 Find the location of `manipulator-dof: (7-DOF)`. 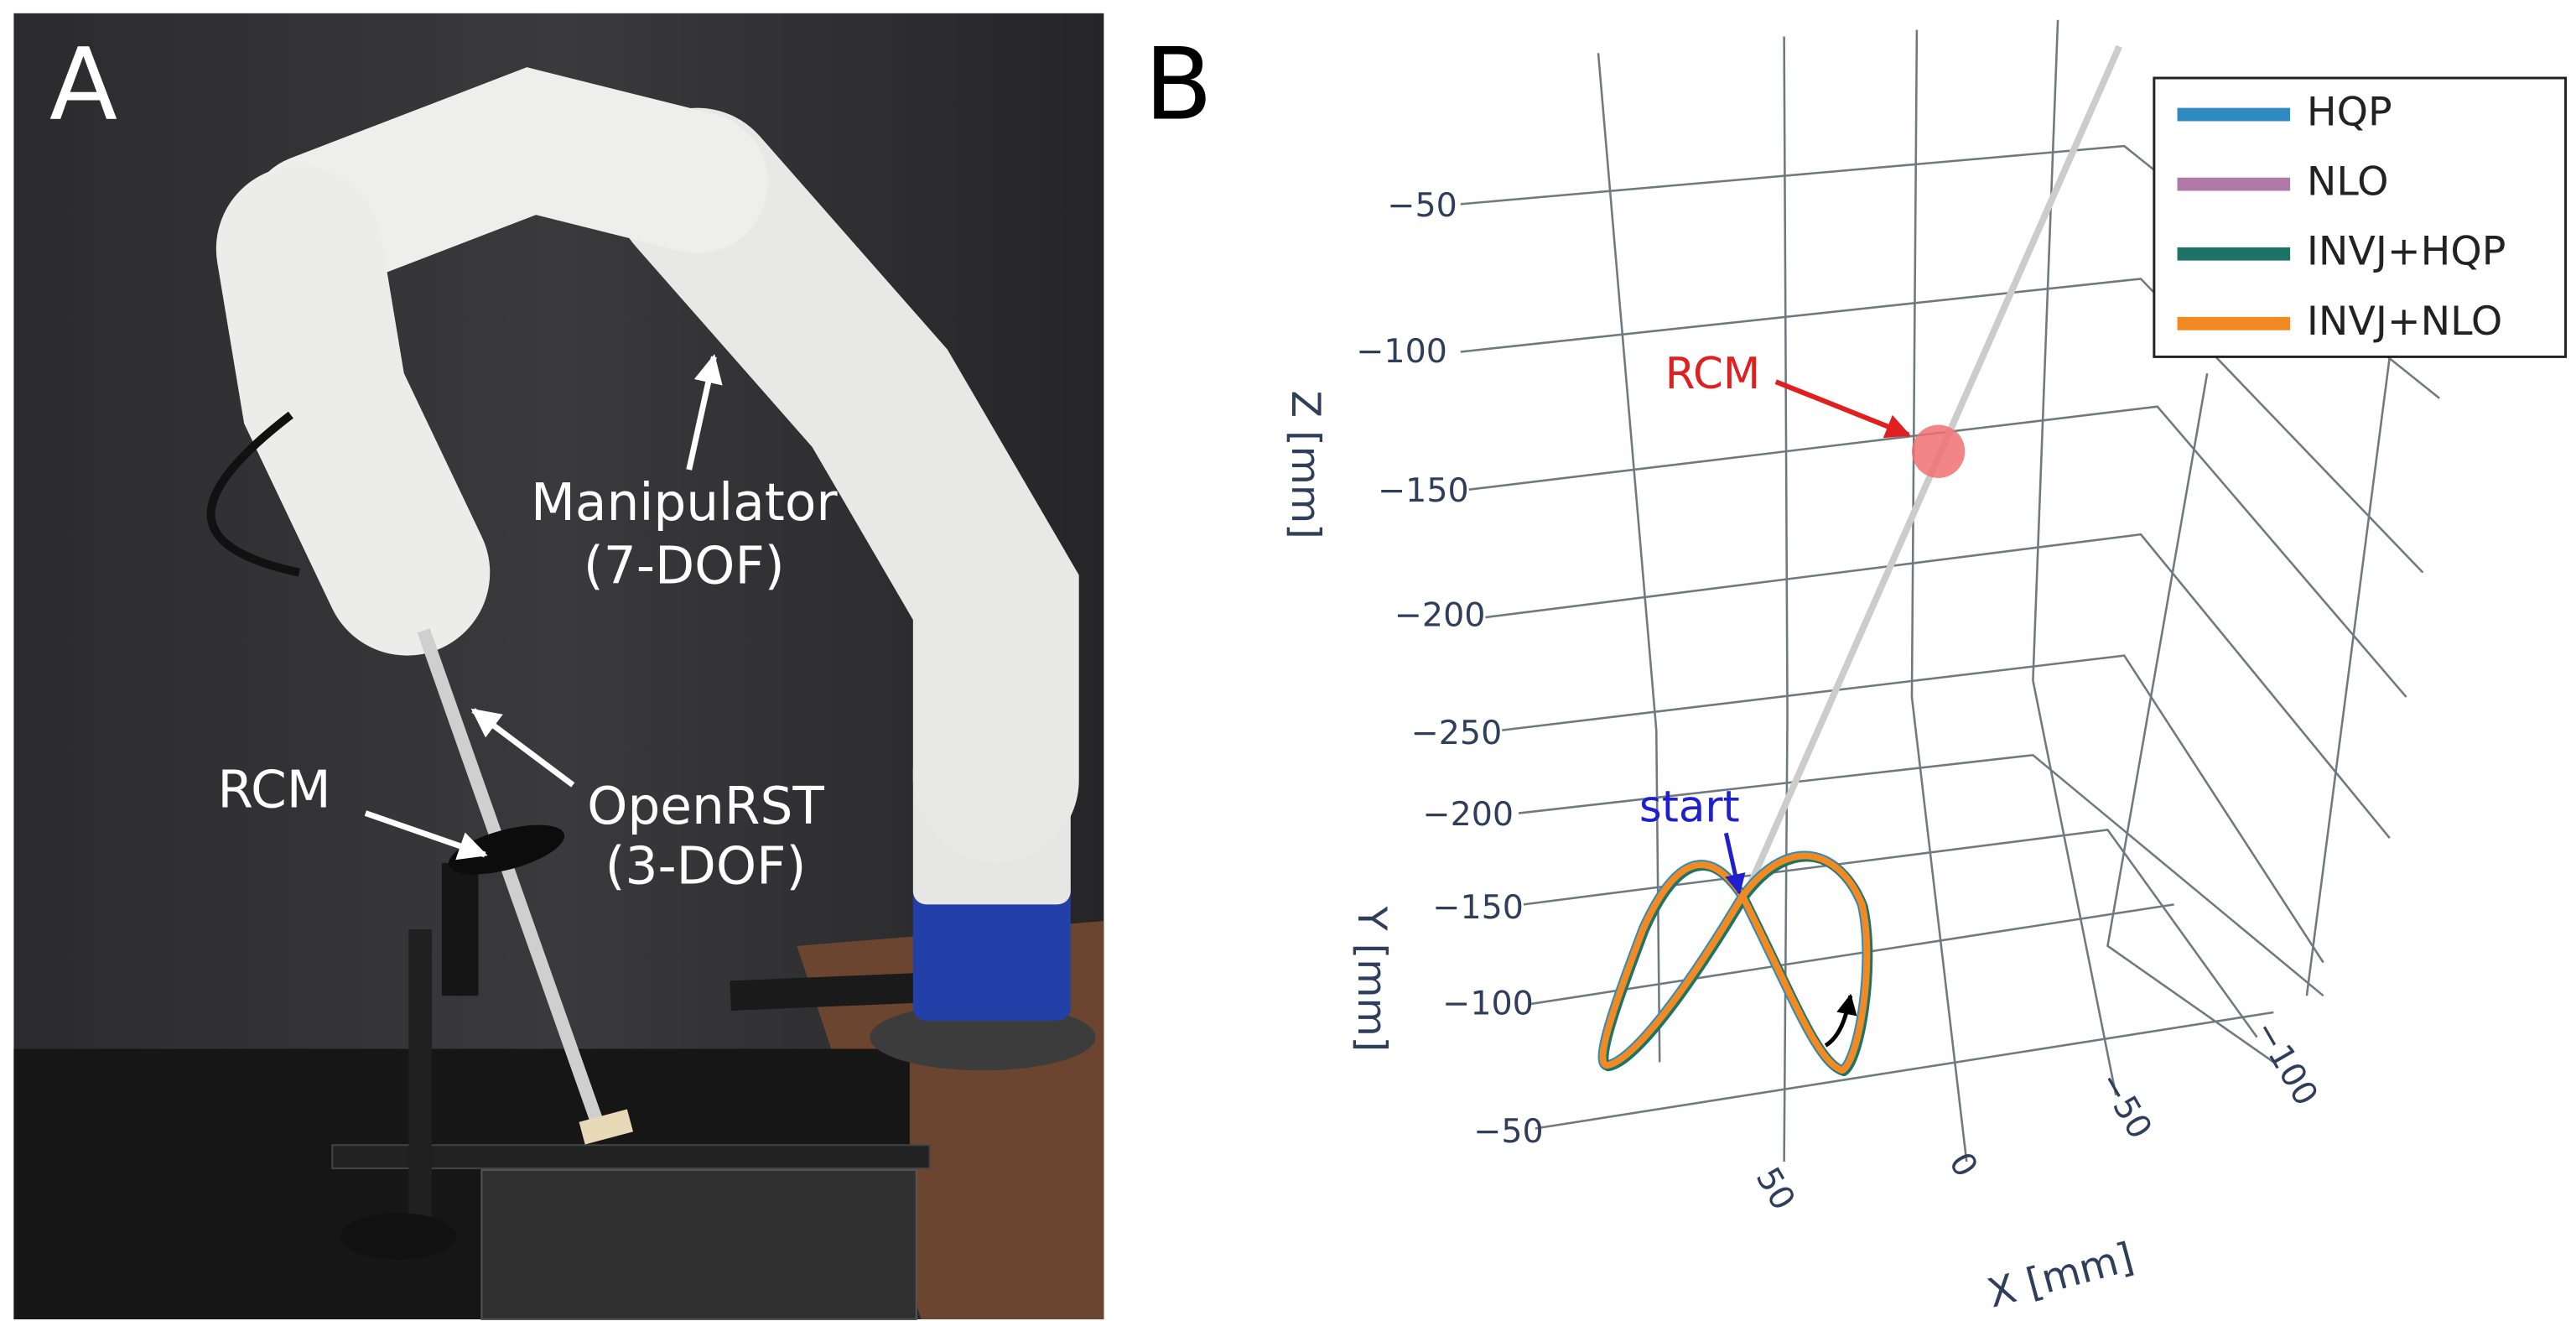

manipulator-dof: (7-DOF) is located at coordinates (684, 565).